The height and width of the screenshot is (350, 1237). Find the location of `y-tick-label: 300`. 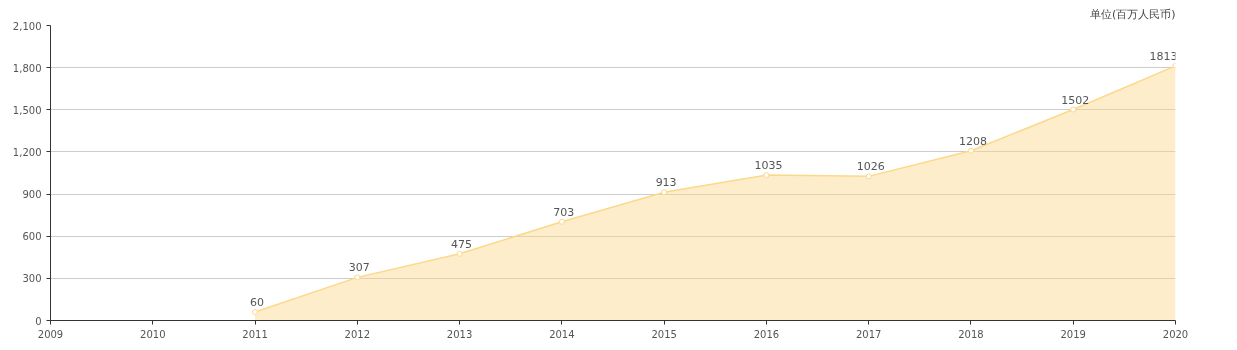

y-tick-label: 300 is located at coordinates (32, 279).